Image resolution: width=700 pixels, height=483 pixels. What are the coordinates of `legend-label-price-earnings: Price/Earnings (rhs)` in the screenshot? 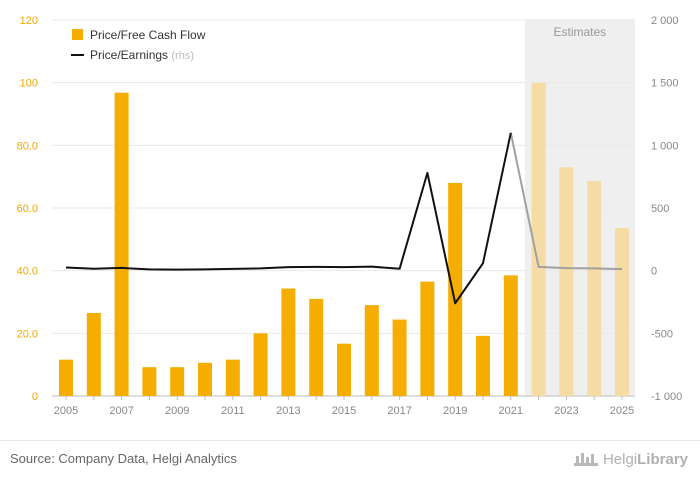 It's located at (142, 55).